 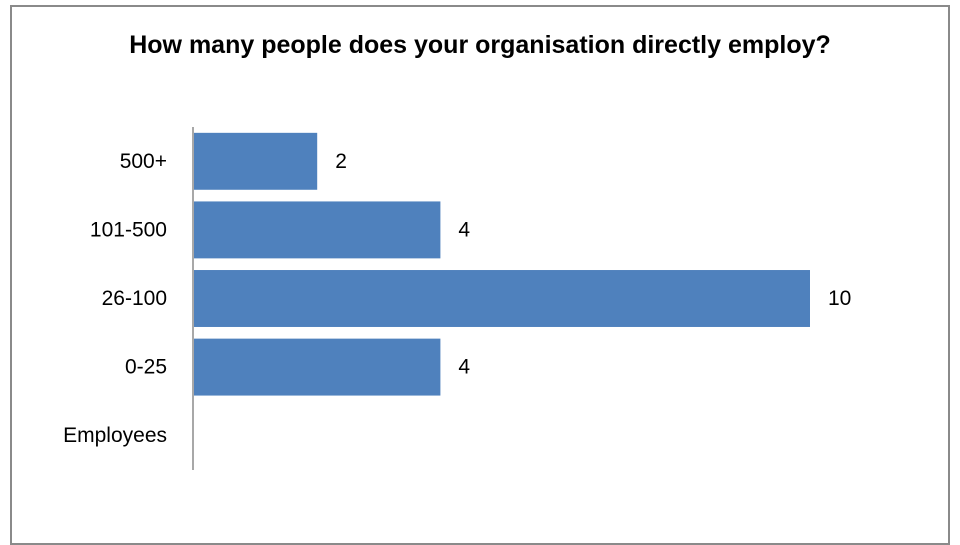 I want to click on data-label: 2, so click(x=341, y=161).